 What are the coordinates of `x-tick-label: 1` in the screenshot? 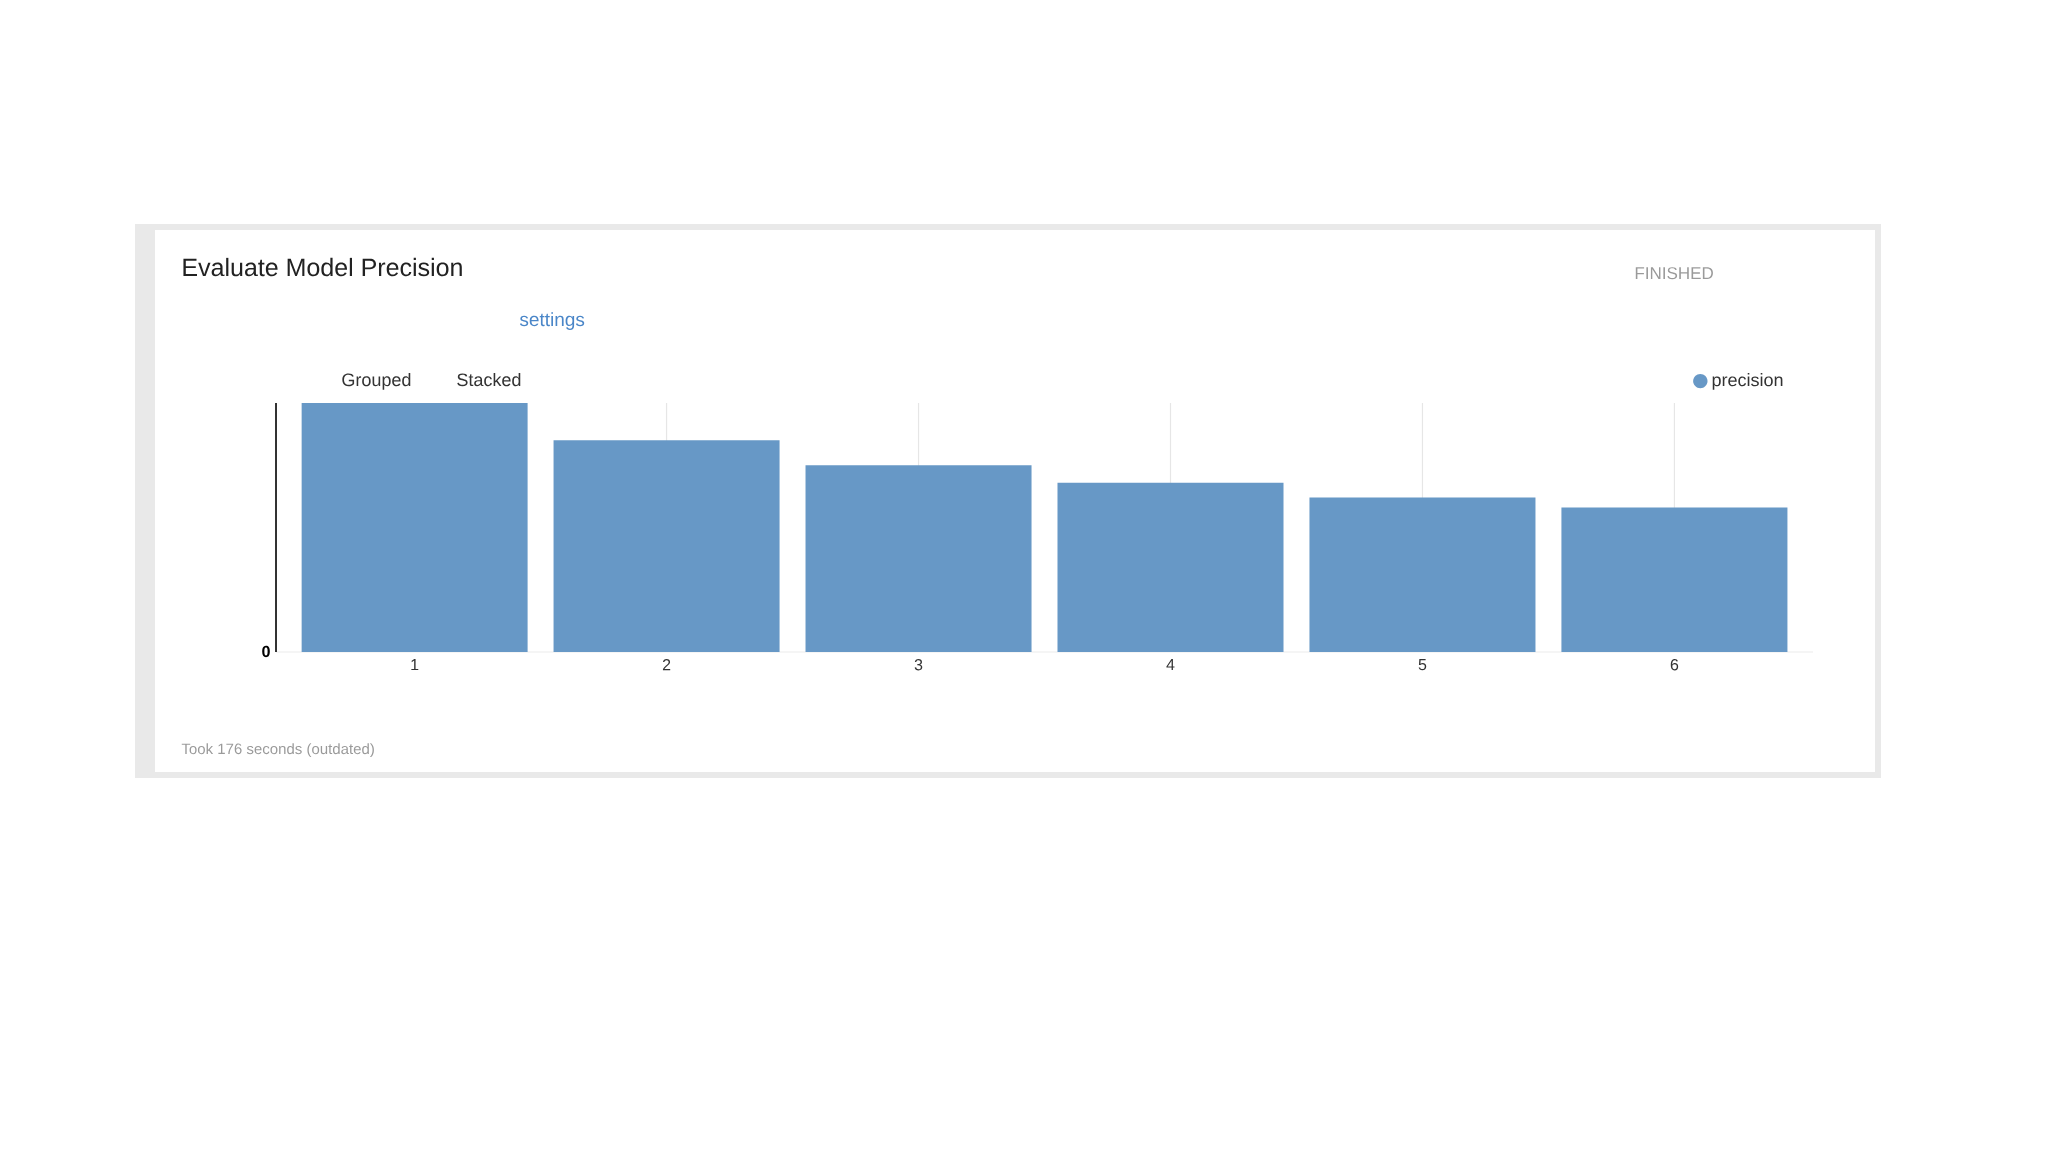 It's located at (415, 665).